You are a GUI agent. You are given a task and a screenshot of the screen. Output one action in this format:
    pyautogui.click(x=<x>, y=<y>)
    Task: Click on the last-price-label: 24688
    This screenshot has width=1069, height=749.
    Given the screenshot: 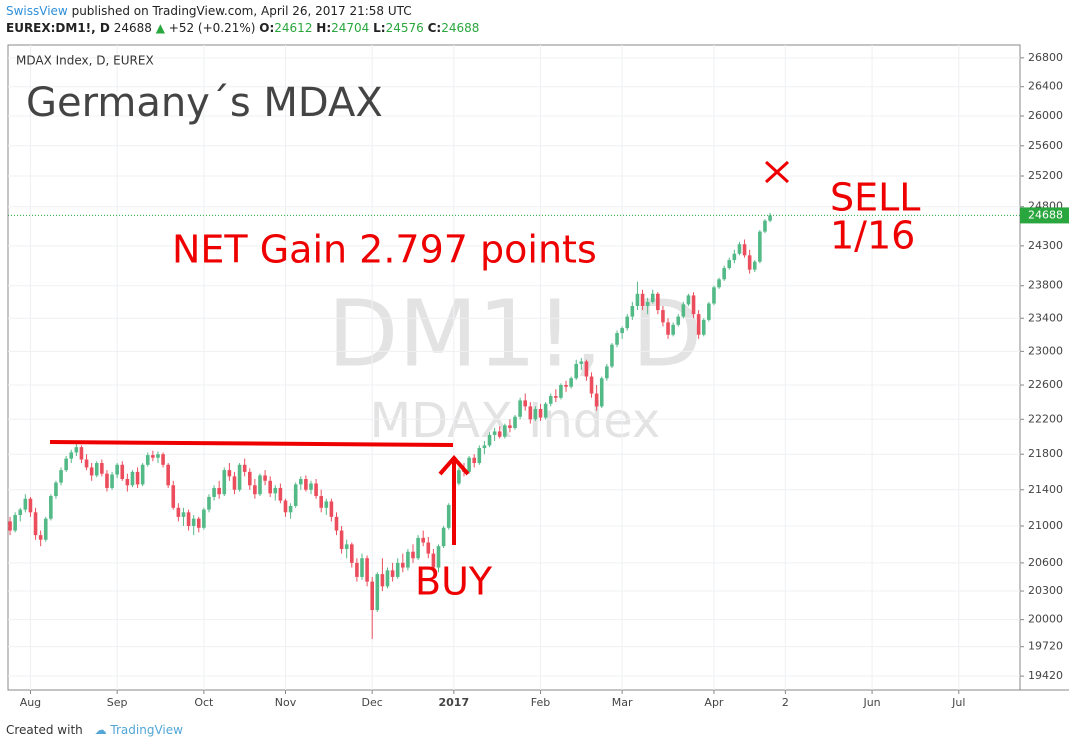 What is the action you would take?
    pyautogui.click(x=1045, y=214)
    